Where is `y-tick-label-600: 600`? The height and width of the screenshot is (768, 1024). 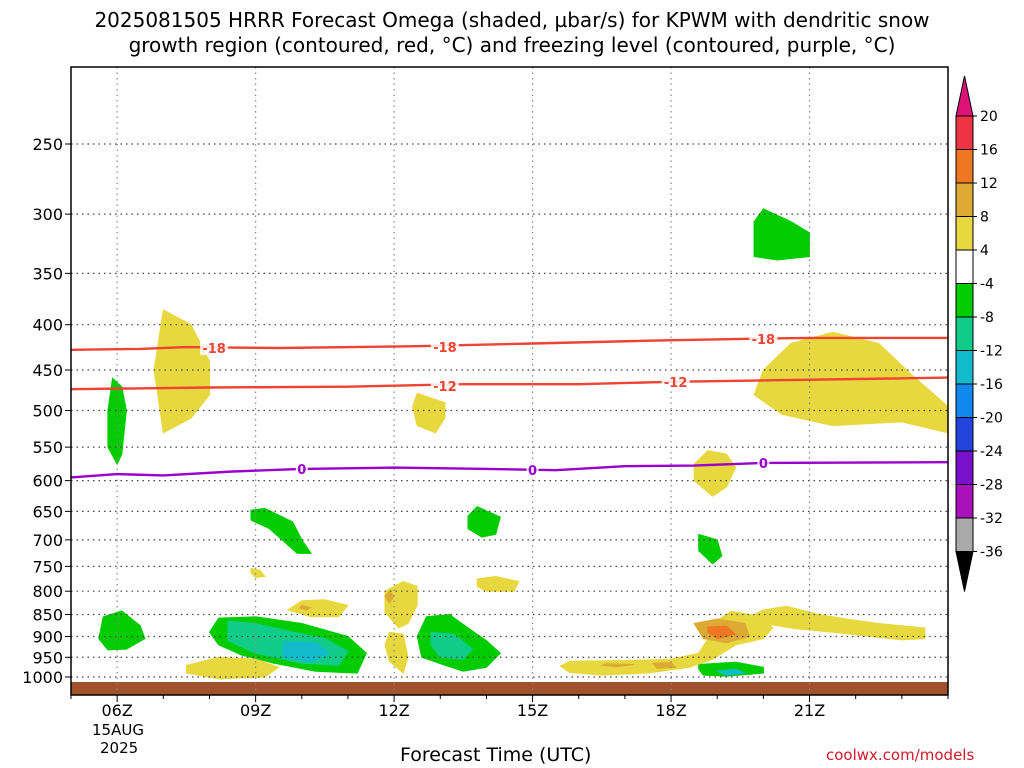 y-tick-label-600: 600 is located at coordinates (47, 481).